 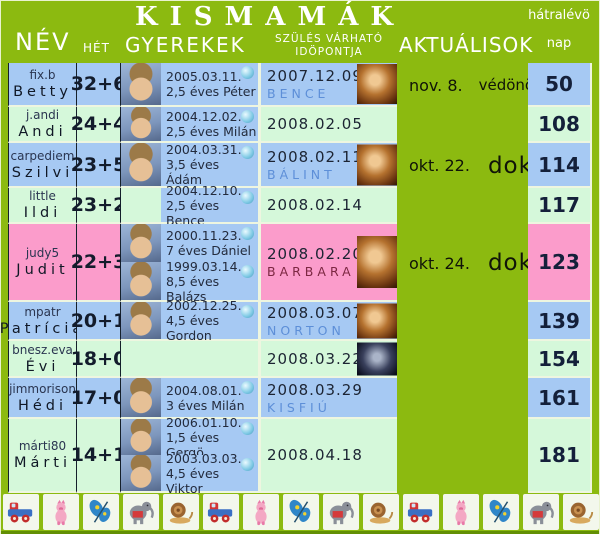 What do you see at coordinates (315, 76) in the screenshot?
I see `due-date: 2007.12.09` at bounding box center [315, 76].